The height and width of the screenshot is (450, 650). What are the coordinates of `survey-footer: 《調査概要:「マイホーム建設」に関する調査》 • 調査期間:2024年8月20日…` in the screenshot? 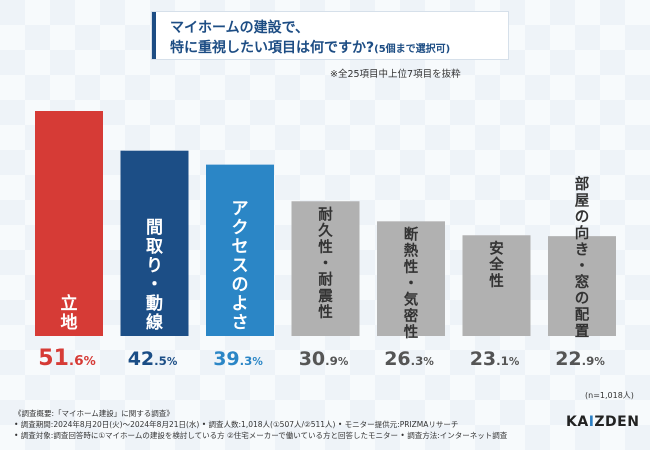 It's located at (260, 424).